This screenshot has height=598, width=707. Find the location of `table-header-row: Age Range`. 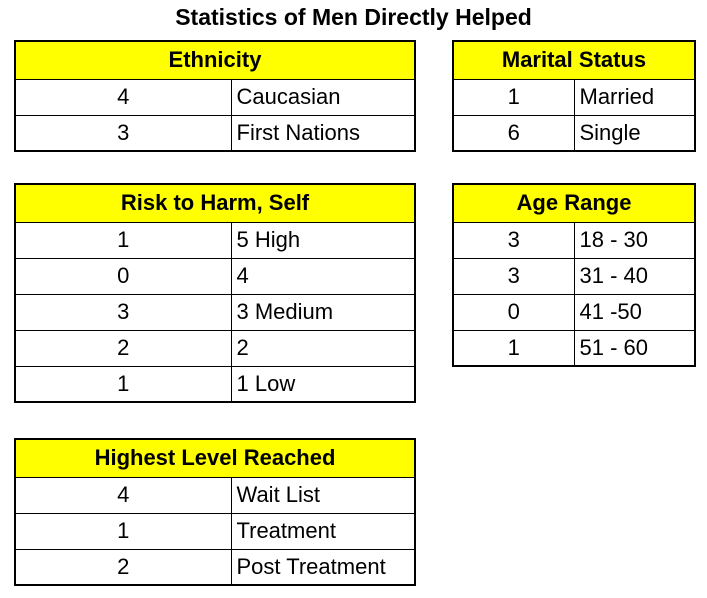

table-header-row: Age Range is located at coordinates (574, 203).